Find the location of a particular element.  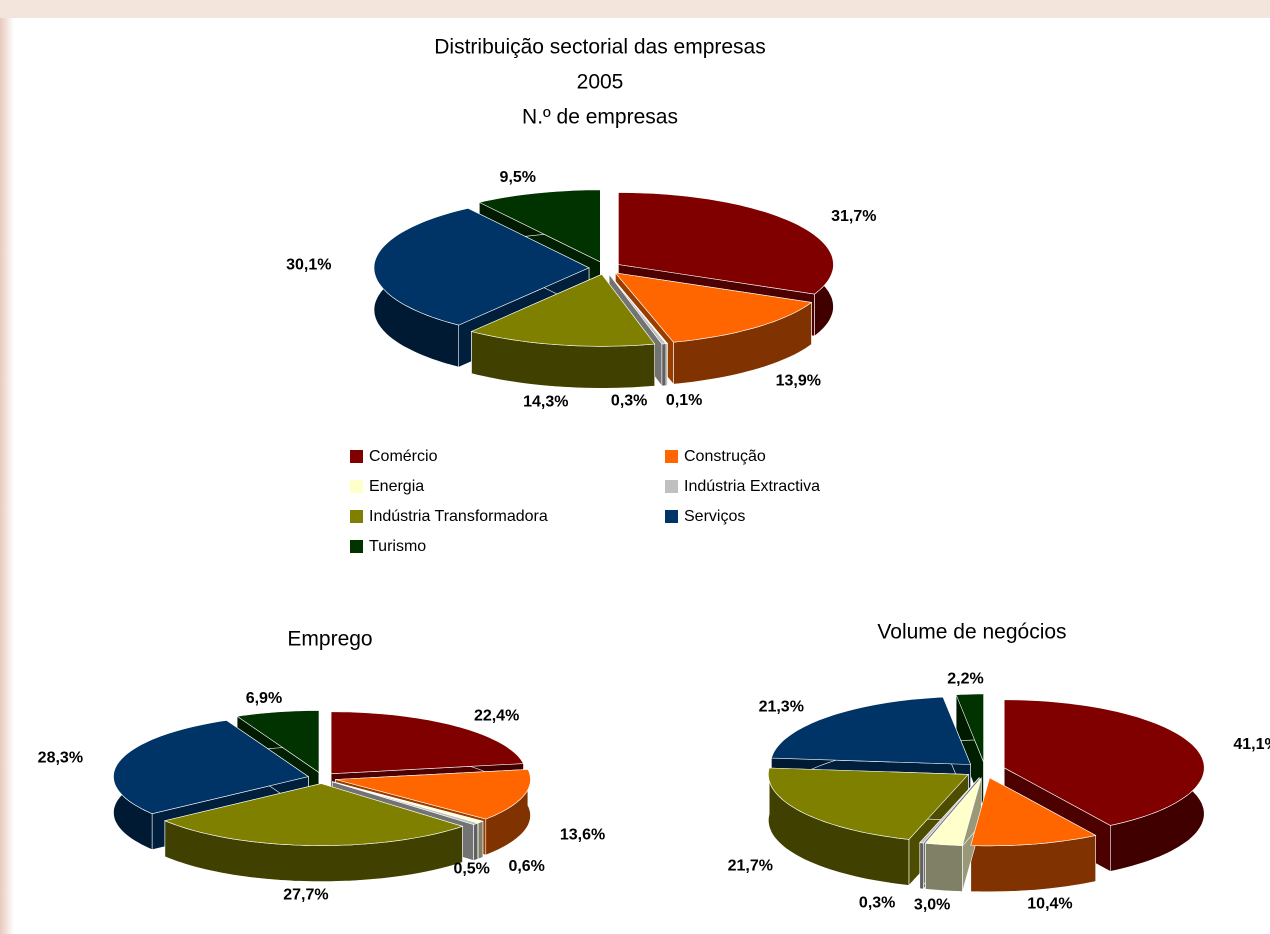

chart-year: 2005 is located at coordinates (600, 82).